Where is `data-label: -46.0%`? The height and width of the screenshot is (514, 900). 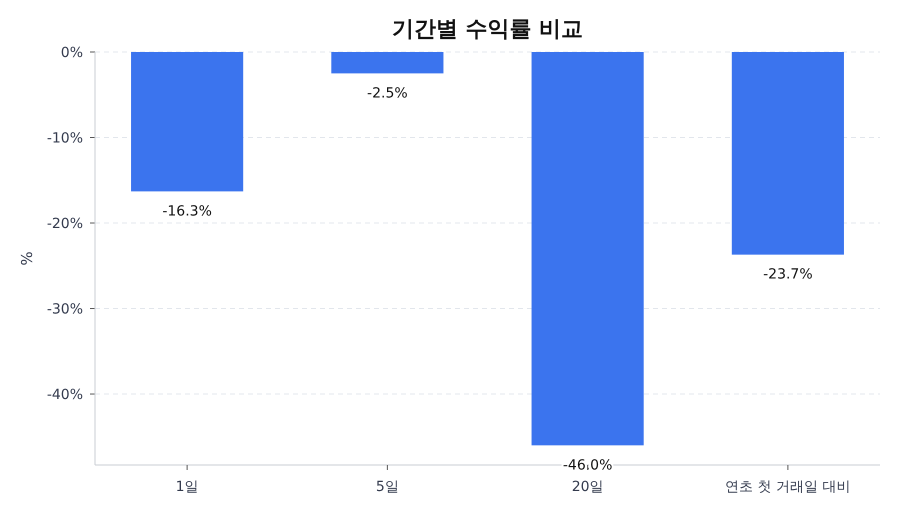 data-label: -46.0% is located at coordinates (587, 465).